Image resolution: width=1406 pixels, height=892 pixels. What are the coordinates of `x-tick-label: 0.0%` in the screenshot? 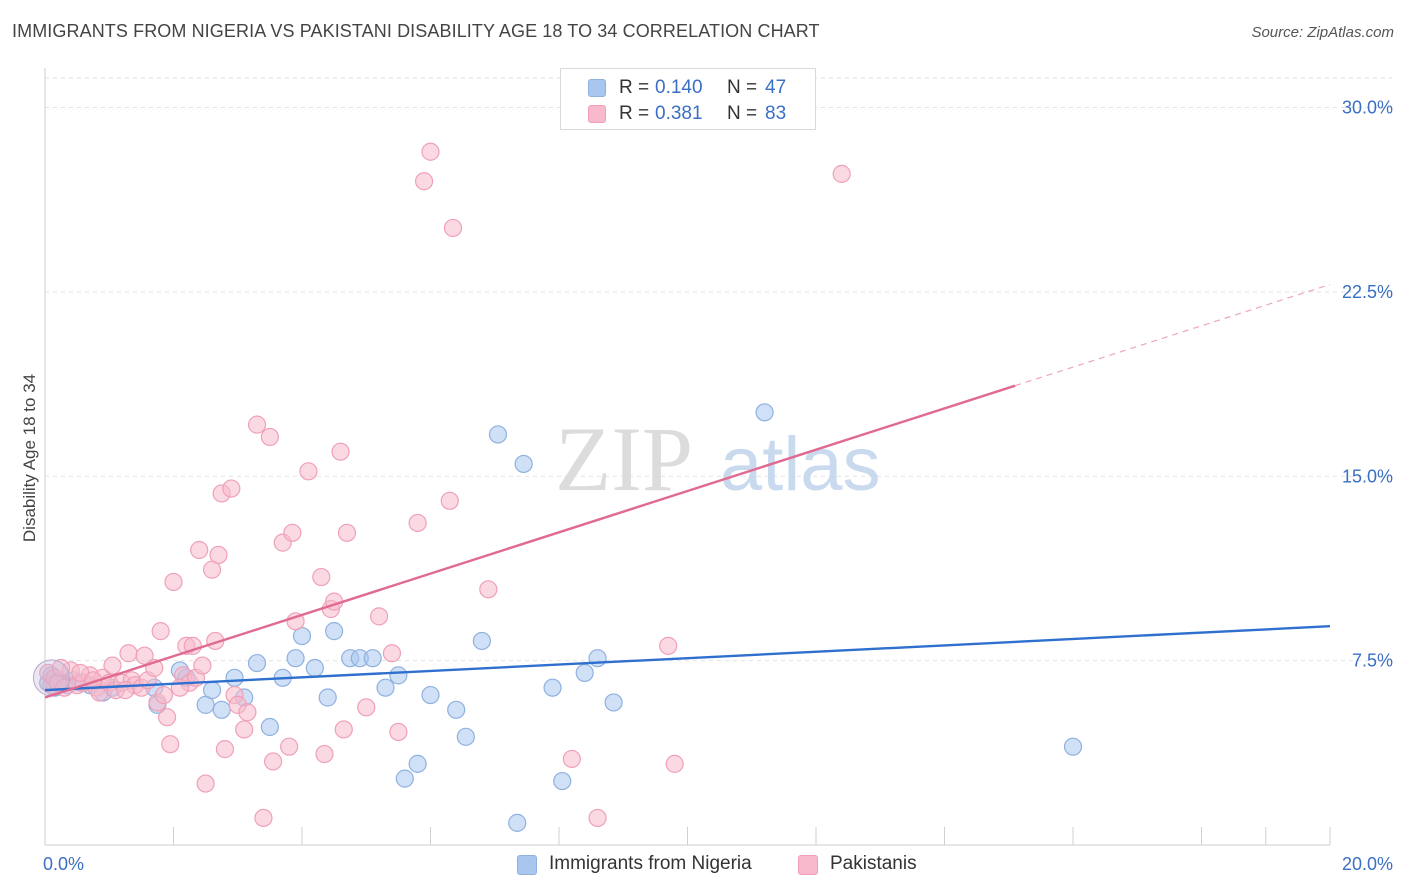 It's located at (63, 864).